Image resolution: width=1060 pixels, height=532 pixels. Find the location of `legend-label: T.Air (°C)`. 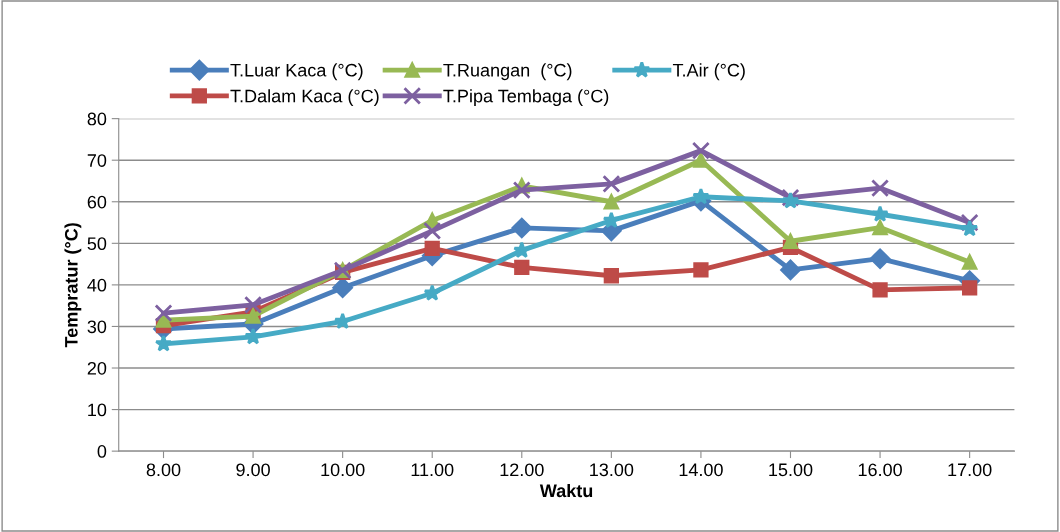

legend-label: T.Air (°C) is located at coordinates (708, 72).